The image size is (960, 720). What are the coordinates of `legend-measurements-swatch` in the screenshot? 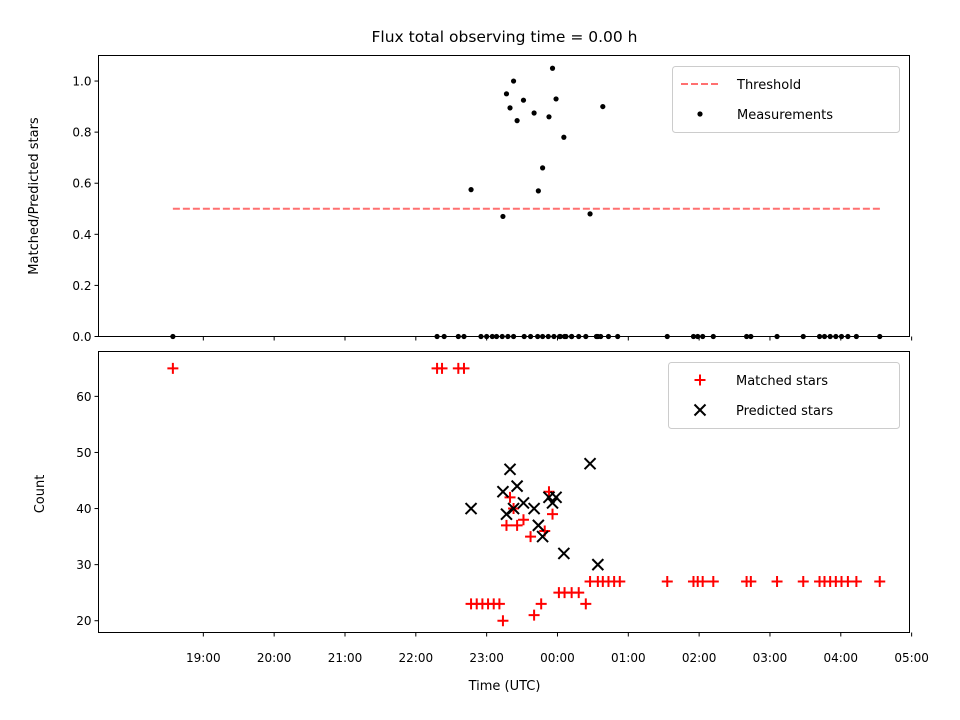 It's located at (700, 114).